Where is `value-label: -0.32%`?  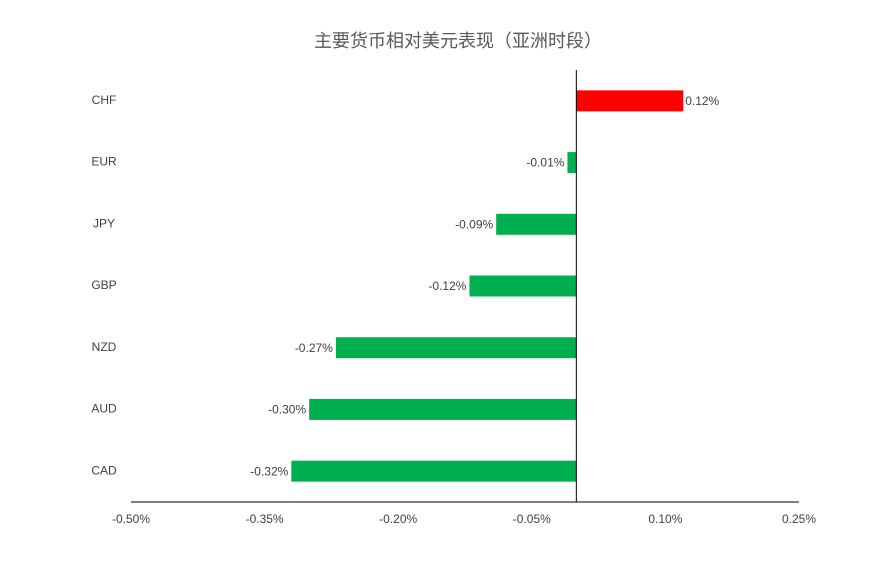 value-label: -0.32% is located at coordinates (269, 471).